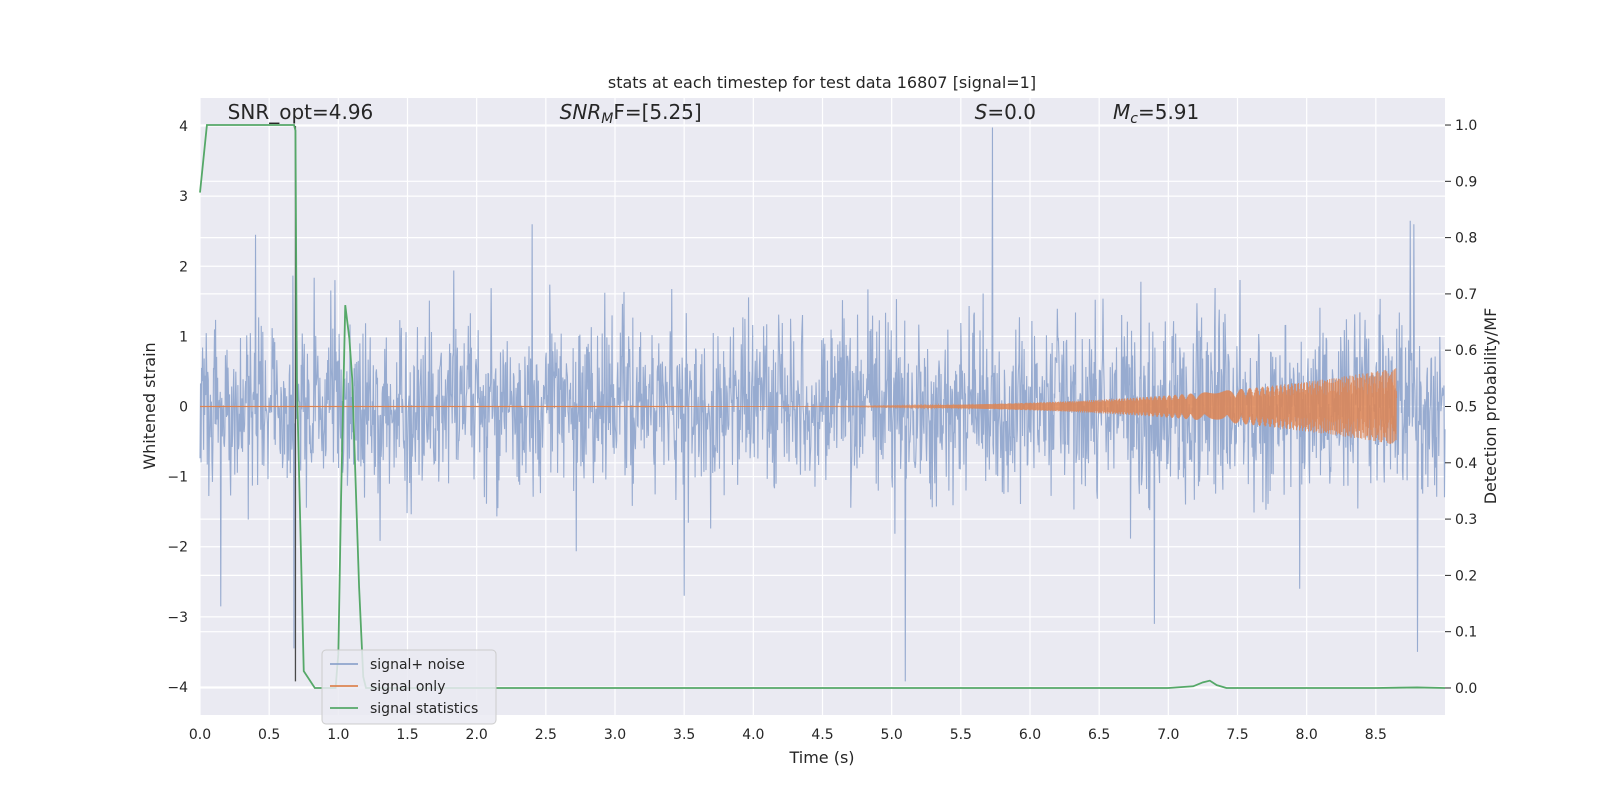 This screenshot has height=800, width=1600. What do you see at coordinates (1376, 735) in the screenshot?
I see `x-tick-label: 8.5` at bounding box center [1376, 735].